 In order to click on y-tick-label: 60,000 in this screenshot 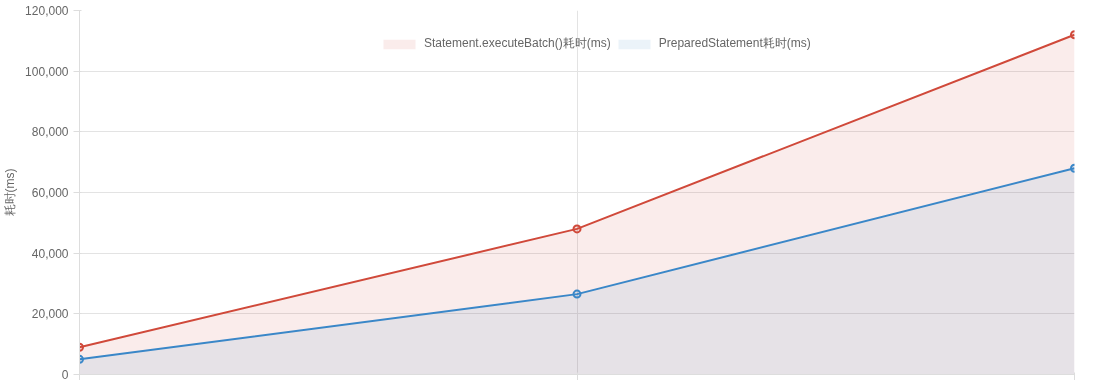, I will do `click(50, 193)`.